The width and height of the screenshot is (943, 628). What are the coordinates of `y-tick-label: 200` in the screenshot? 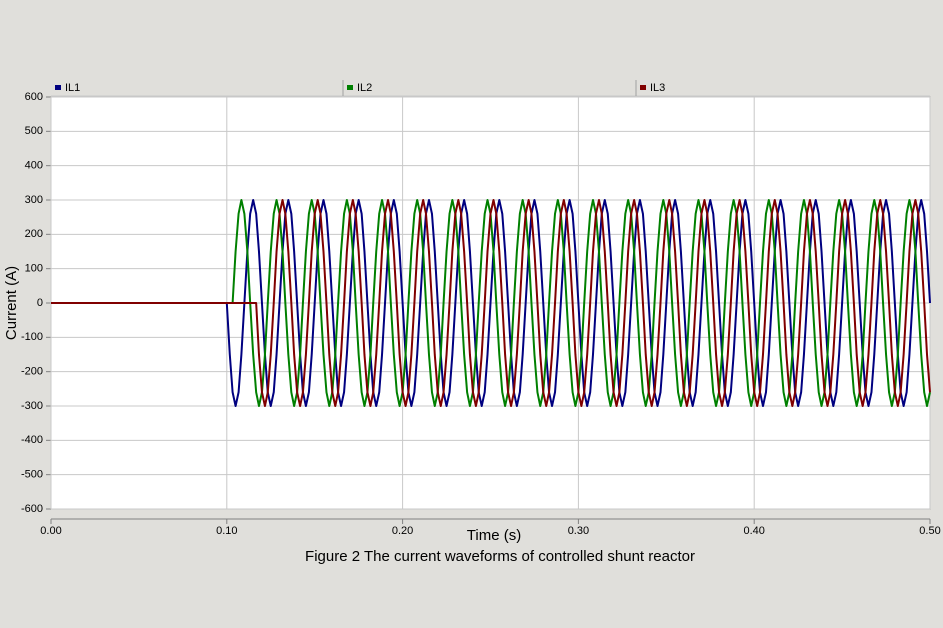 It's located at (34, 234).